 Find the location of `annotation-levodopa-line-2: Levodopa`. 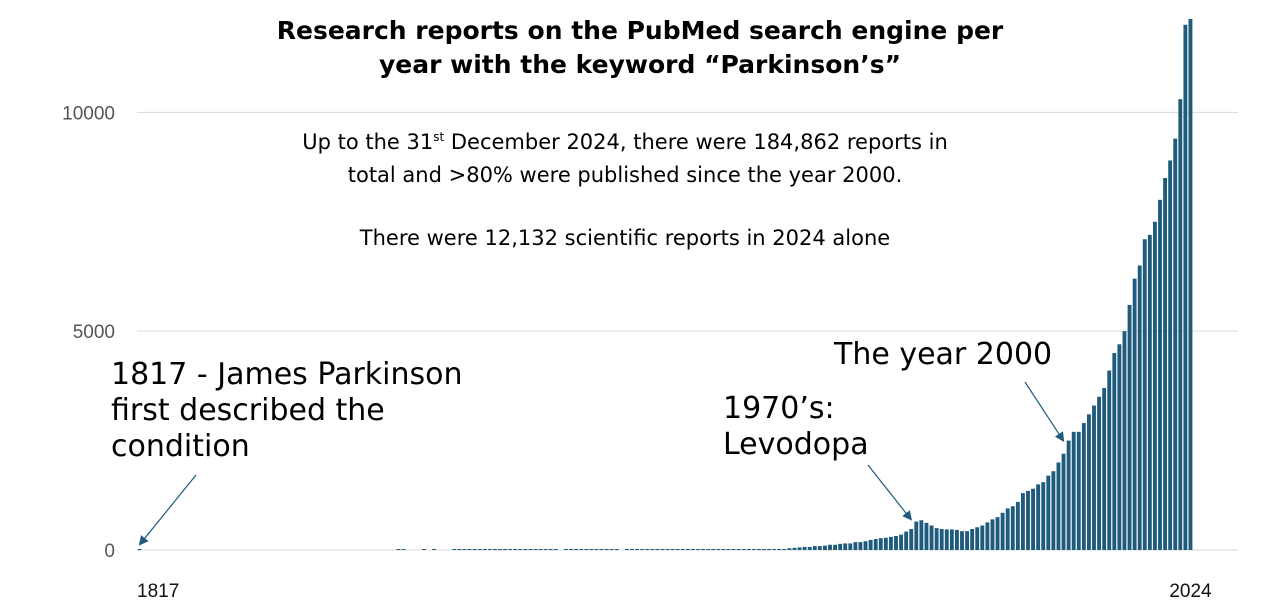

annotation-levodopa-line-2: Levodopa is located at coordinates (796, 444).